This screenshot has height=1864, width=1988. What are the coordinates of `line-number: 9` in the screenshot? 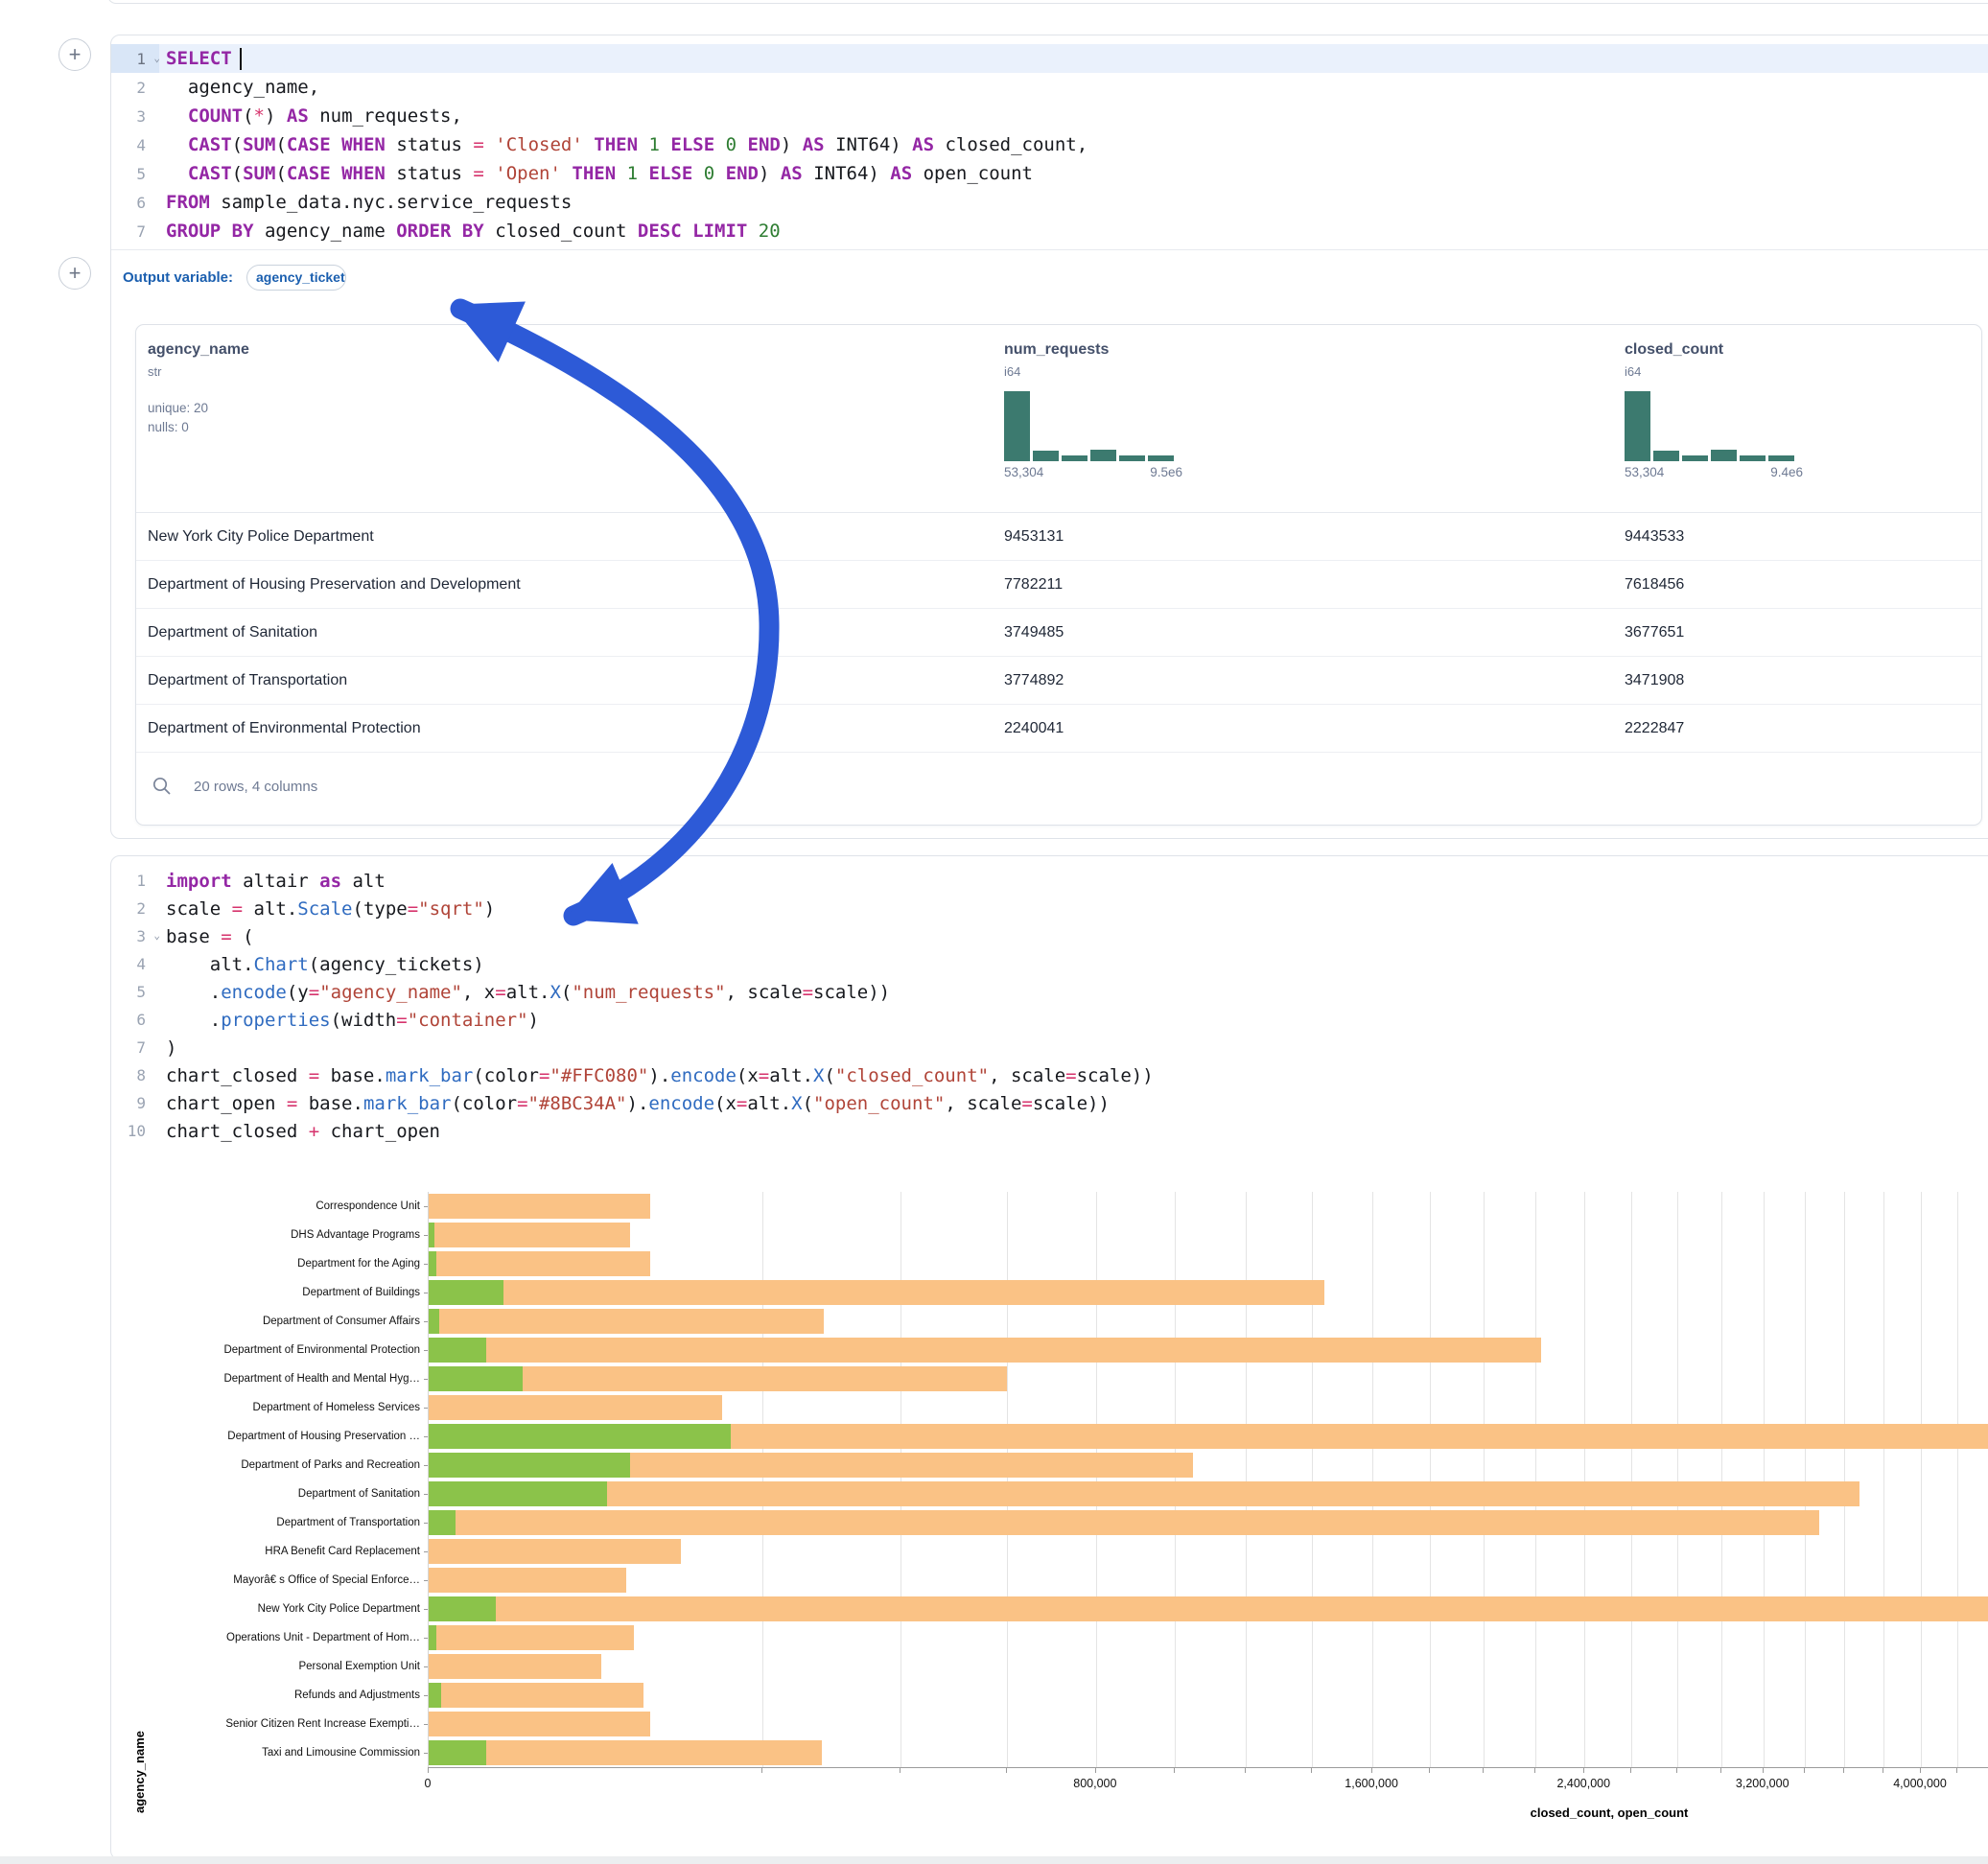 It's located at (141, 1103).